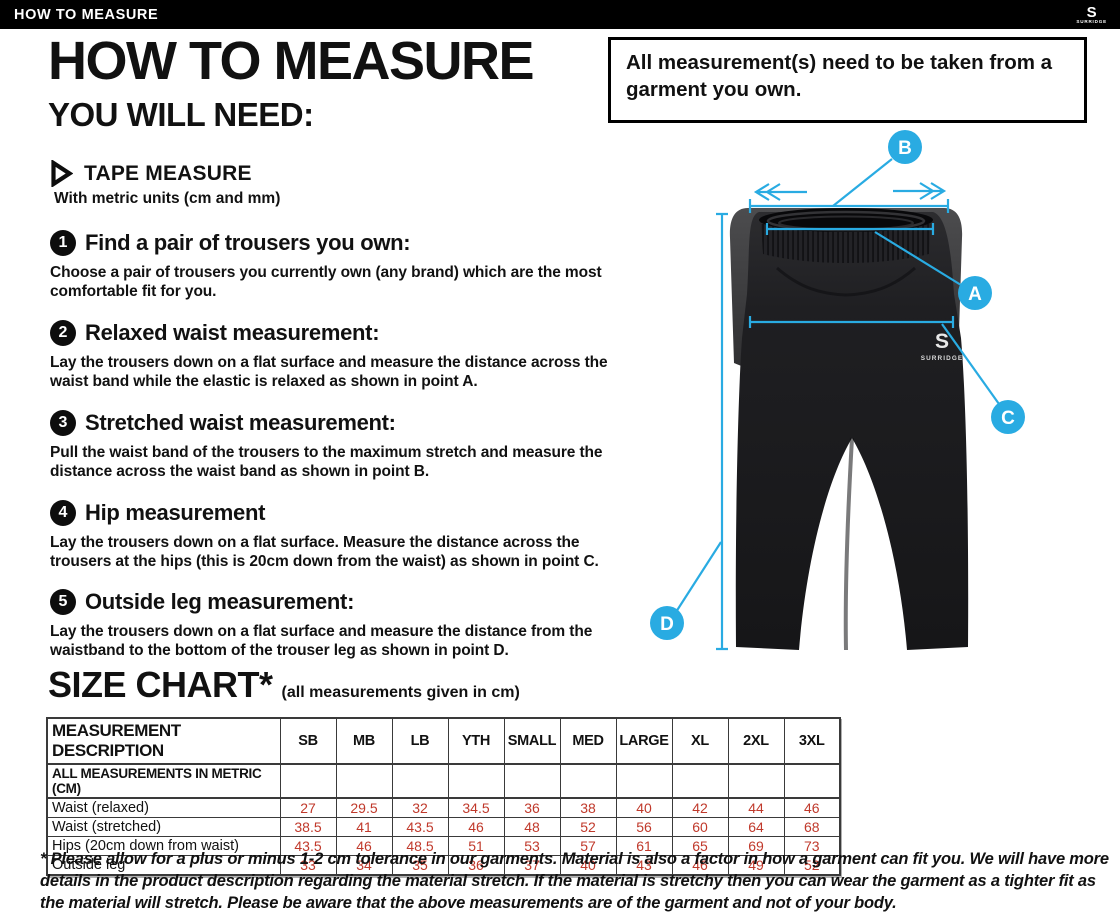  I want to click on step-title: Hip measurement, so click(175, 512).